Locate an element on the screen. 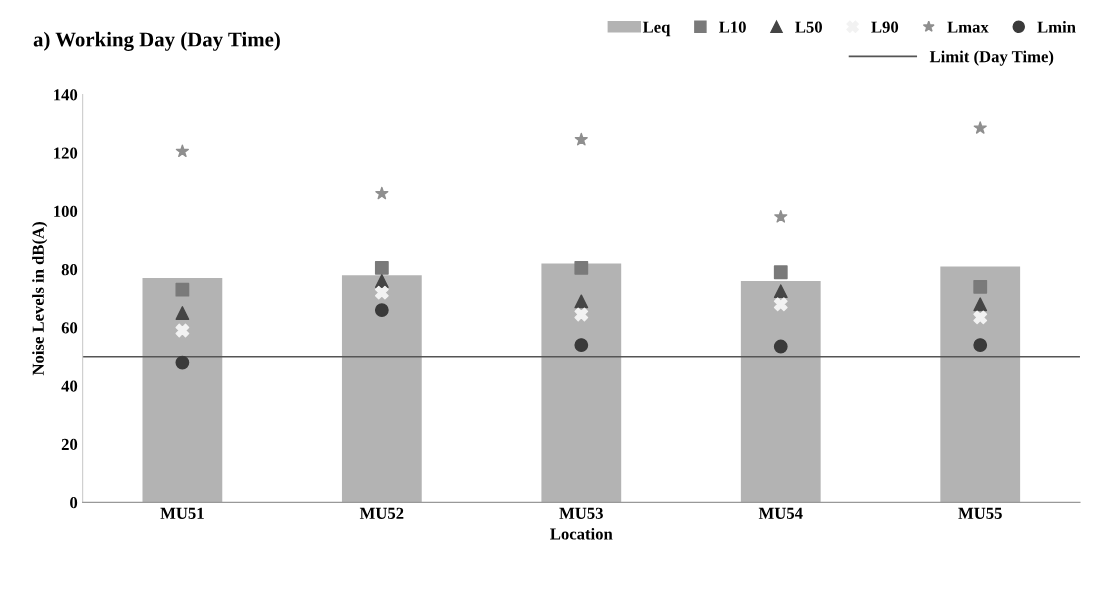  legend-label: Lmin is located at coordinates (1056, 27).